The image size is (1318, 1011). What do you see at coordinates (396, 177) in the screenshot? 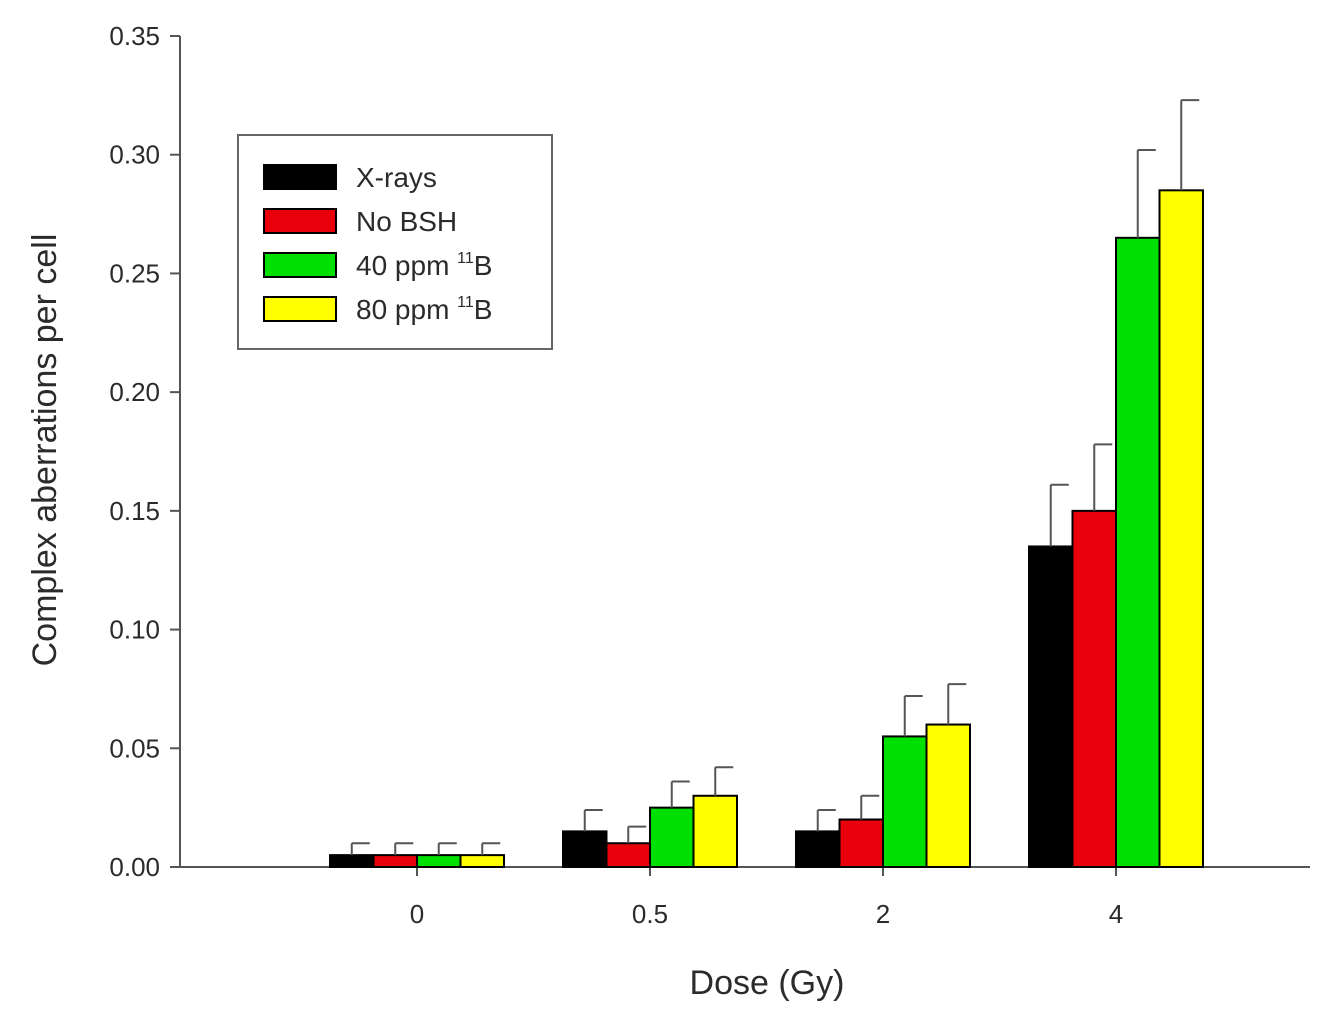
I see `legend-label: X-rays` at bounding box center [396, 177].